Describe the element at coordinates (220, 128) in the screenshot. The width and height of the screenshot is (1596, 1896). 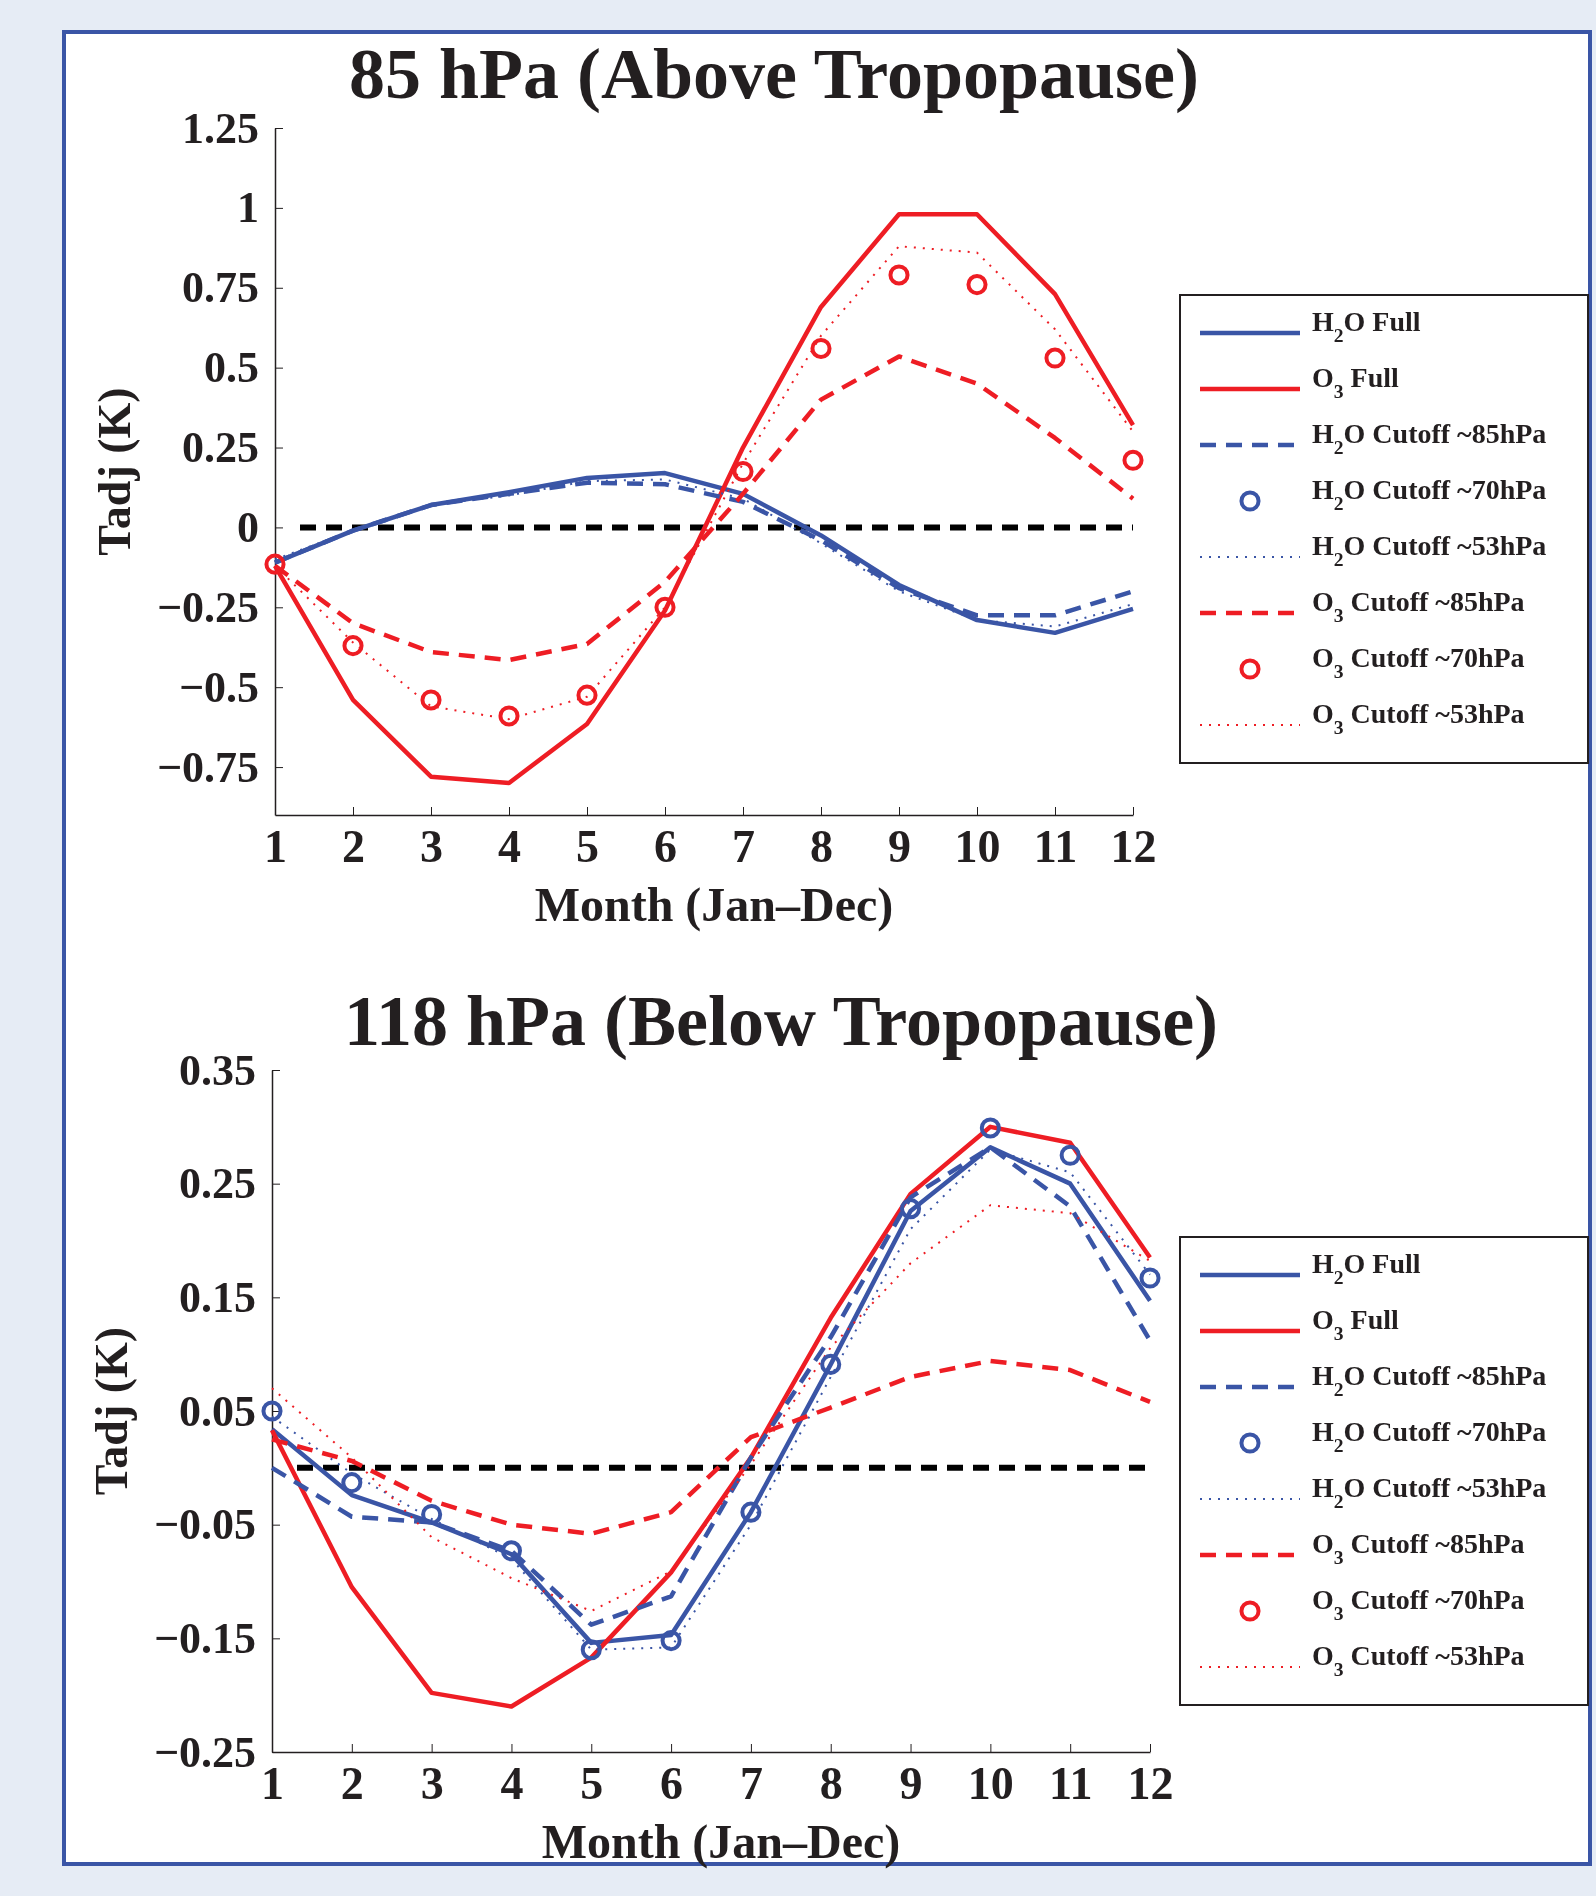
I see `y-tick-label: 1.25` at that location.